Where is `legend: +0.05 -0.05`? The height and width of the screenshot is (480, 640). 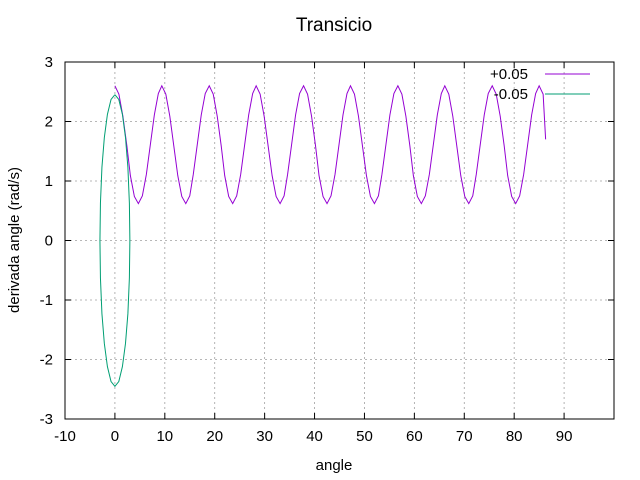 legend: +0.05 -0.05 is located at coordinates (540, 84).